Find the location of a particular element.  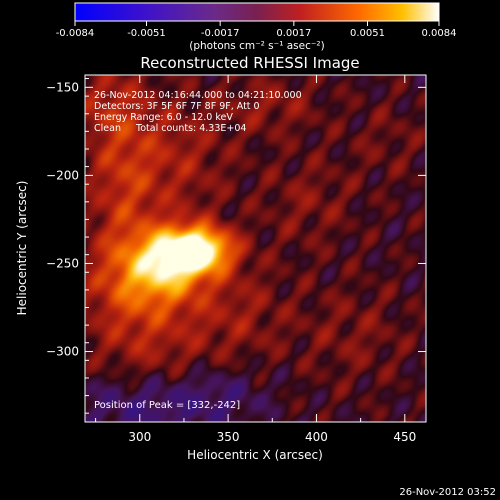

colorbar-tick-label: -0.0017 is located at coordinates (220, 33).